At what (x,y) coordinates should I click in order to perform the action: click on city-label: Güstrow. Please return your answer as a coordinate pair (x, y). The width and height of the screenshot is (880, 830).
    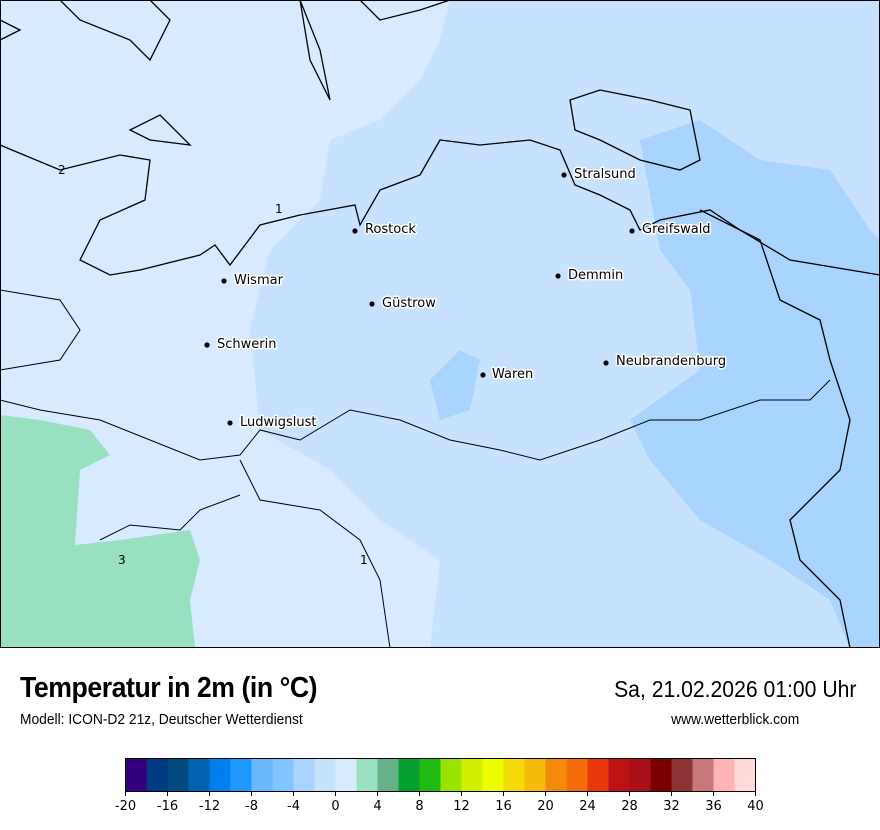
    Looking at the image, I should click on (409, 303).